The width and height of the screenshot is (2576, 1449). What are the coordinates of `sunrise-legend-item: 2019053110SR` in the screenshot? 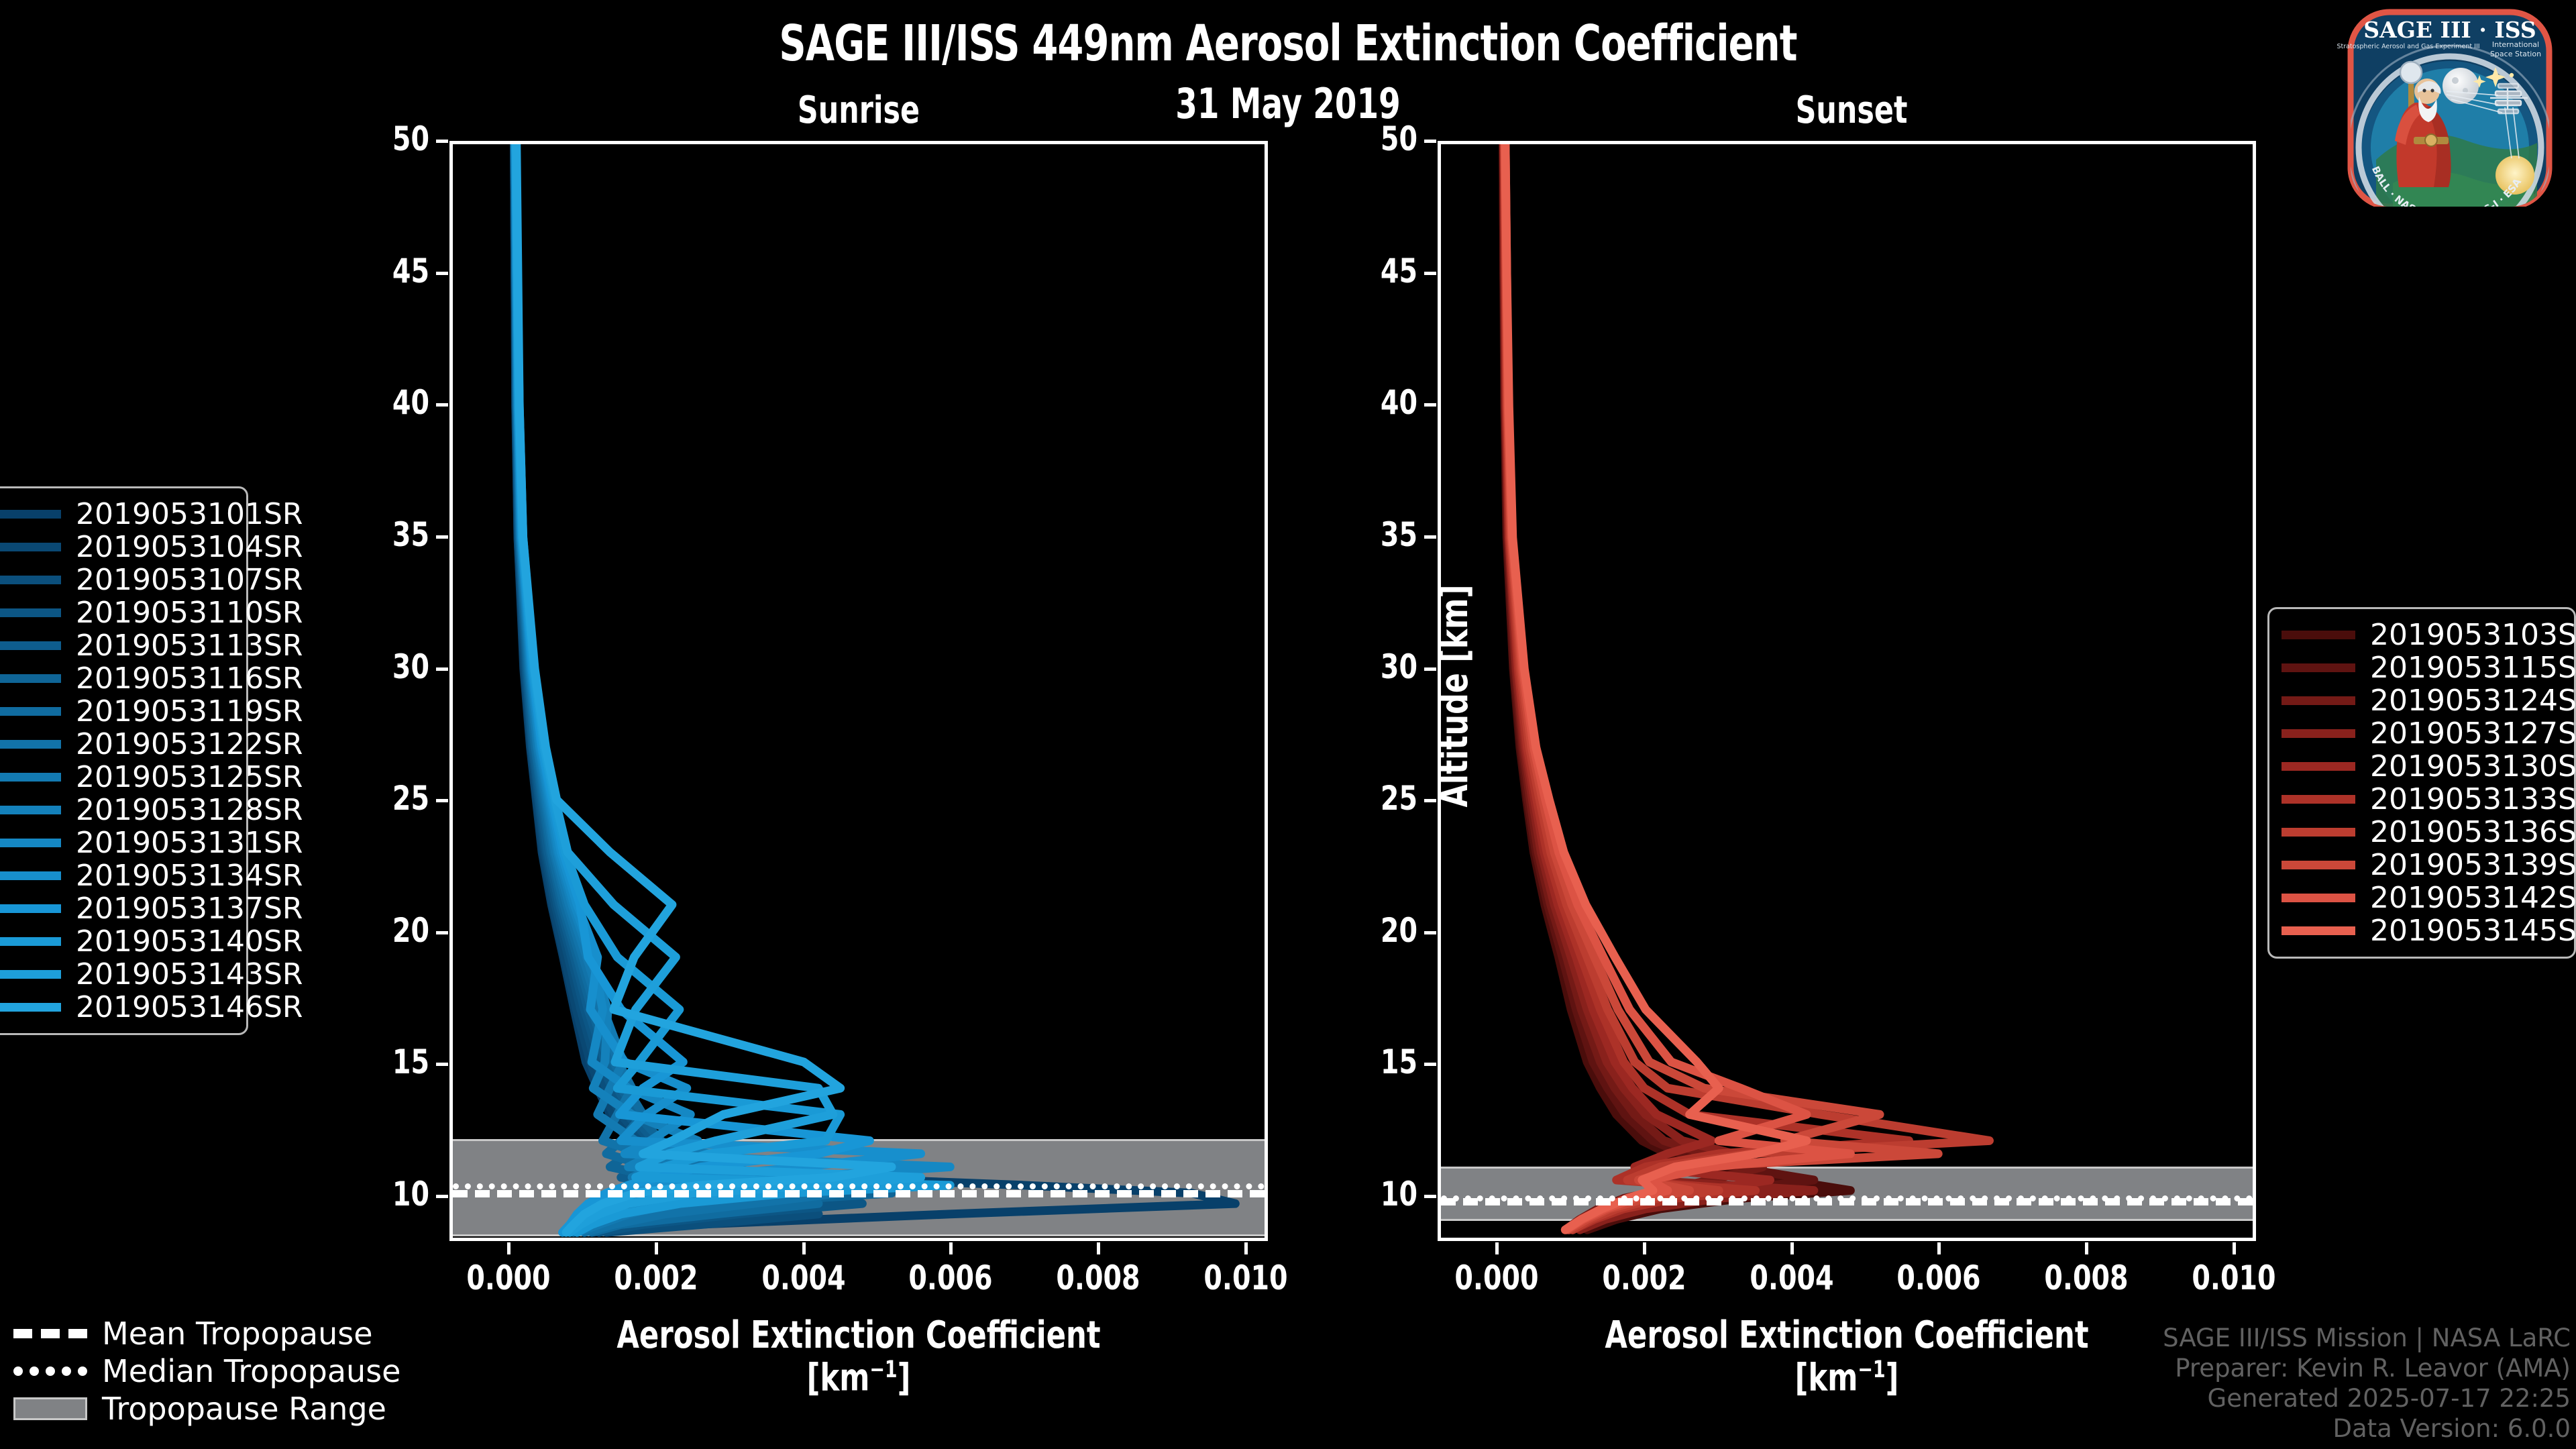 It's located at (151, 613).